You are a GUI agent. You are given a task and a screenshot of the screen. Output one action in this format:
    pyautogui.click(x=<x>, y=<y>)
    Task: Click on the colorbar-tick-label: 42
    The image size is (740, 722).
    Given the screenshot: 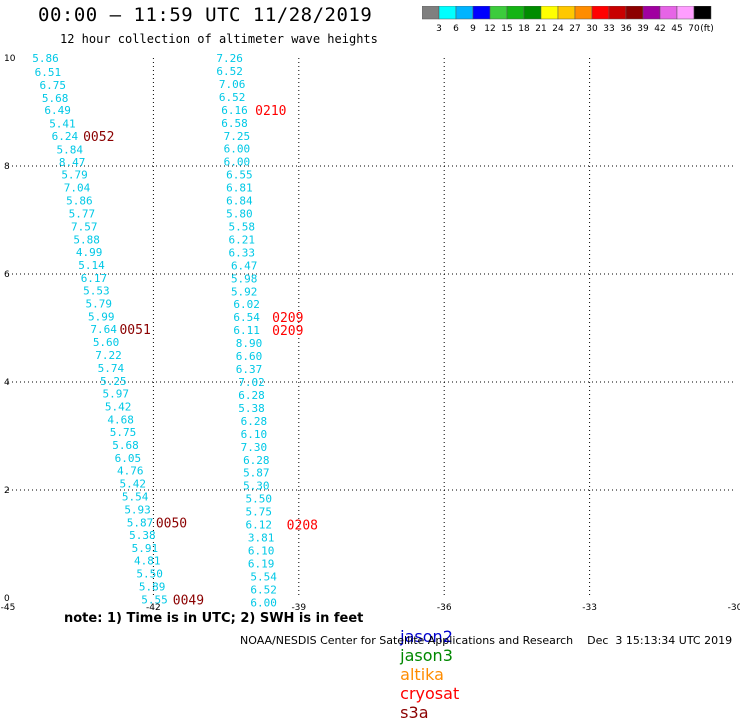 What is the action you would take?
    pyautogui.click(x=659, y=29)
    